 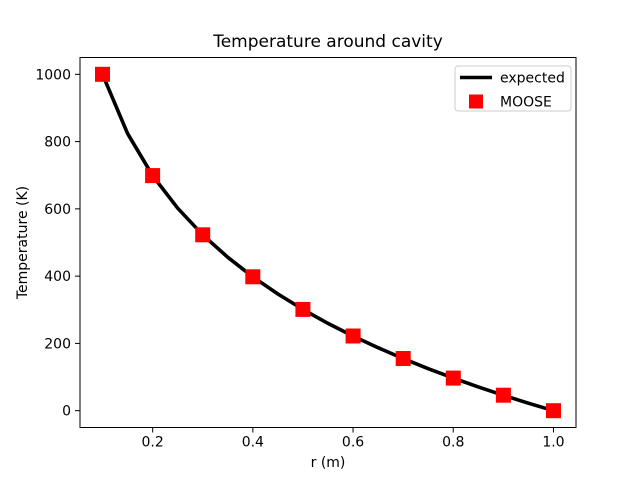 What do you see at coordinates (66, 412) in the screenshot?
I see `y-tick-label: 0` at bounding box center [66, 412].